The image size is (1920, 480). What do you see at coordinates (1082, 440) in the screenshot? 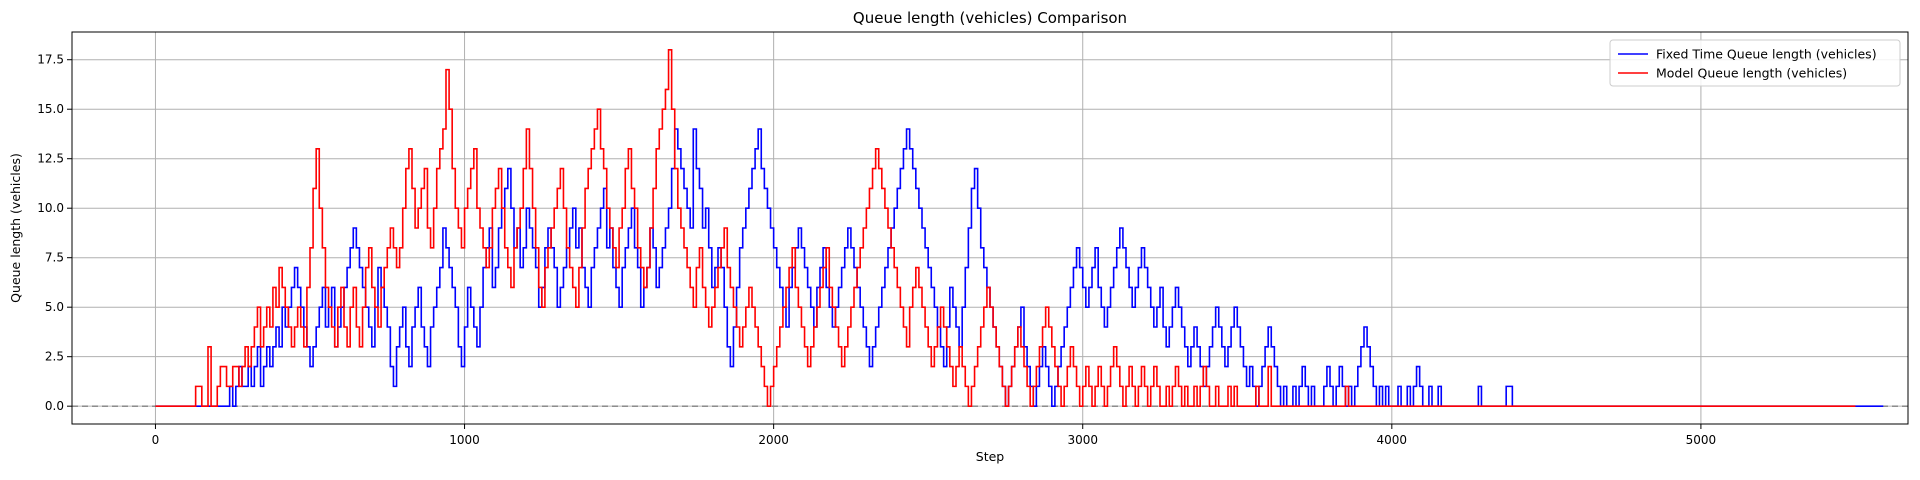
I see `x-tick-label: 3000` at bounding box center [1082, 440].